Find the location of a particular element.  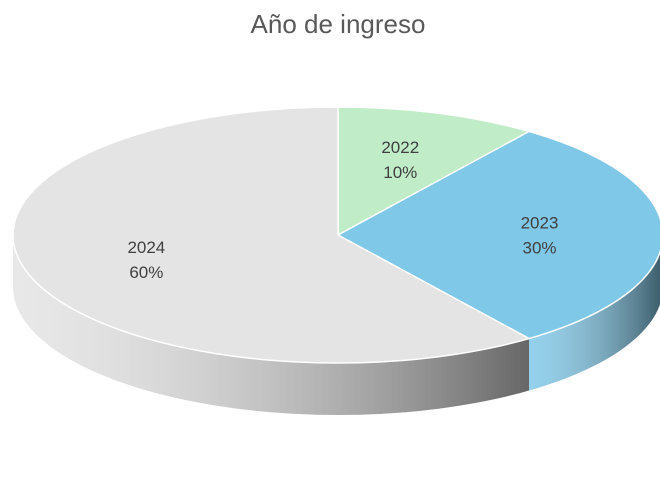

slice-side-shade is located at coordinates (594, 321).